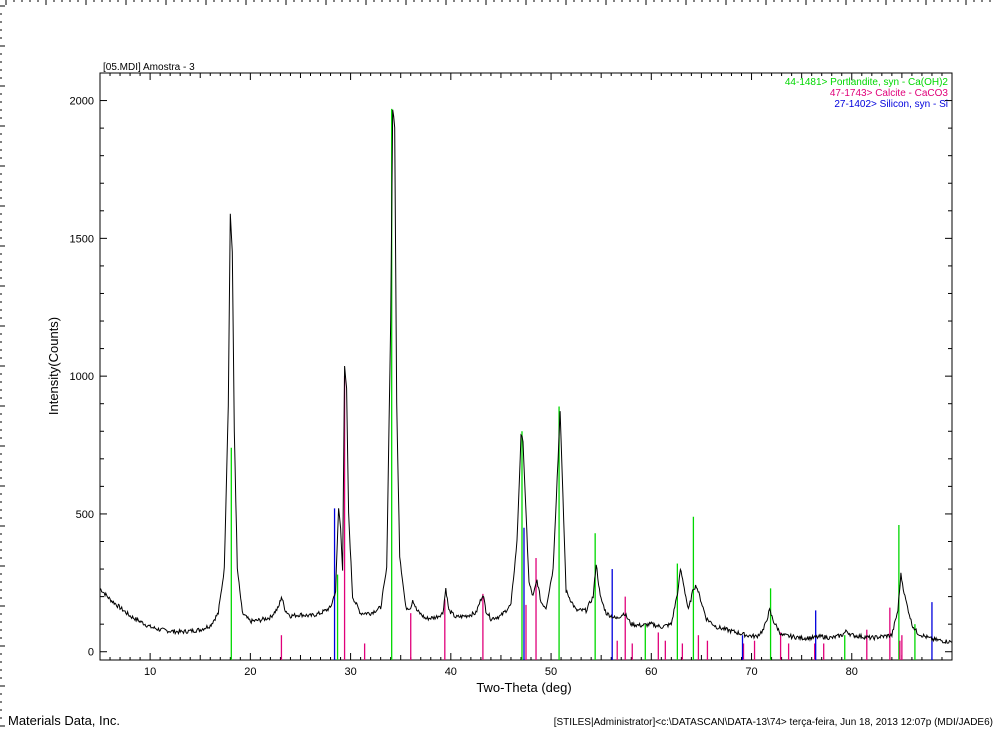 The image size is (997, 734). Describe the element at coordinates (85, 515) in the screenshot. I see `y-tick-label: 500` at that location.